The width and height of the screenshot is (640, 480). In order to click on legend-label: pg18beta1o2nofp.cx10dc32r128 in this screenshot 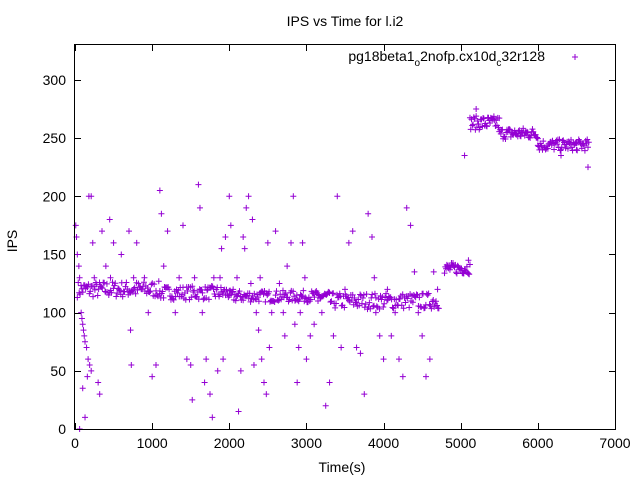, I will do `click(446, 58)`.